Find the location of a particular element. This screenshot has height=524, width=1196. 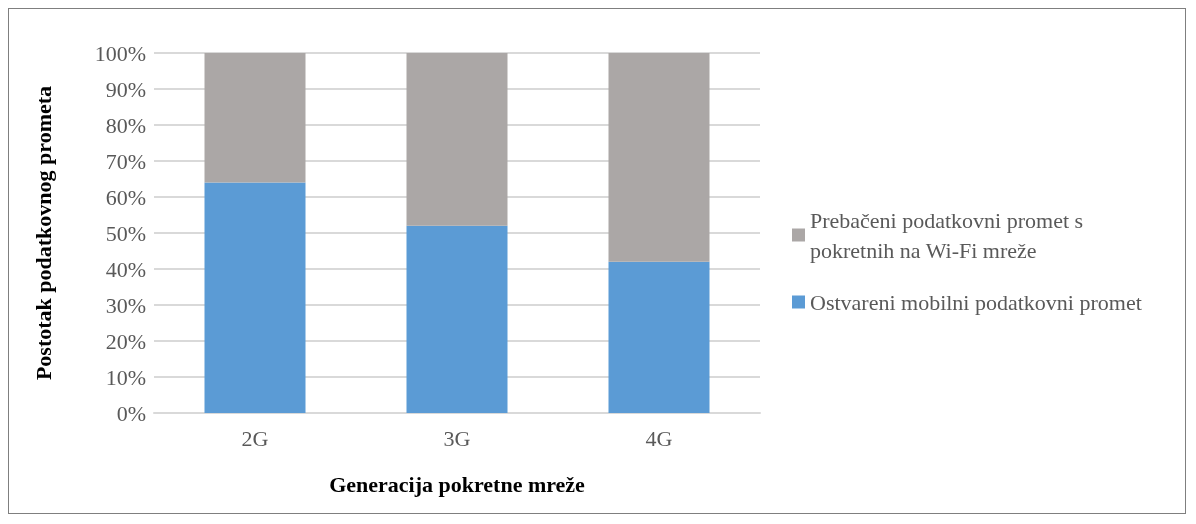

y-tick-label: 30% is located at coordinates (125, 305).